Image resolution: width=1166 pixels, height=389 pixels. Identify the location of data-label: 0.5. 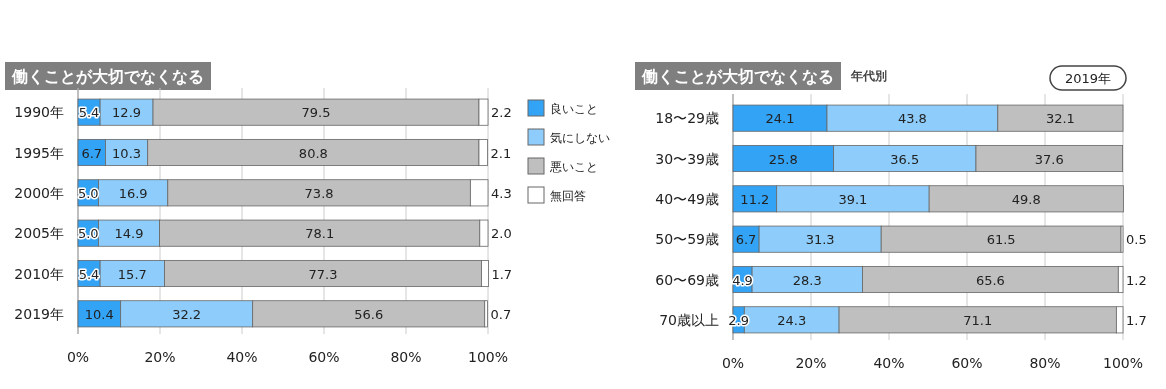
(1136, 240).